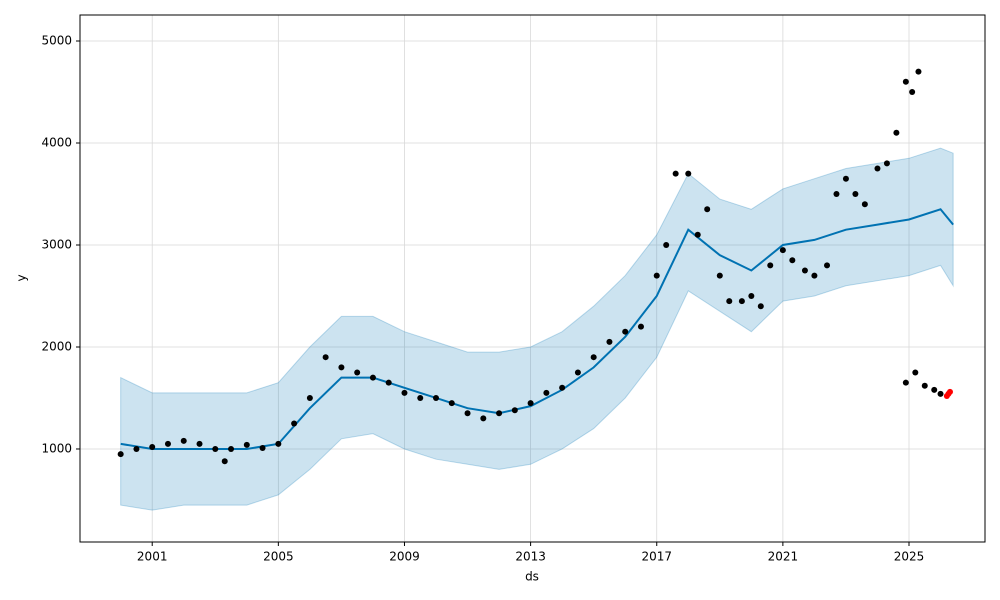  I want to click on x-tick-label: 2001, so click(152, 557).